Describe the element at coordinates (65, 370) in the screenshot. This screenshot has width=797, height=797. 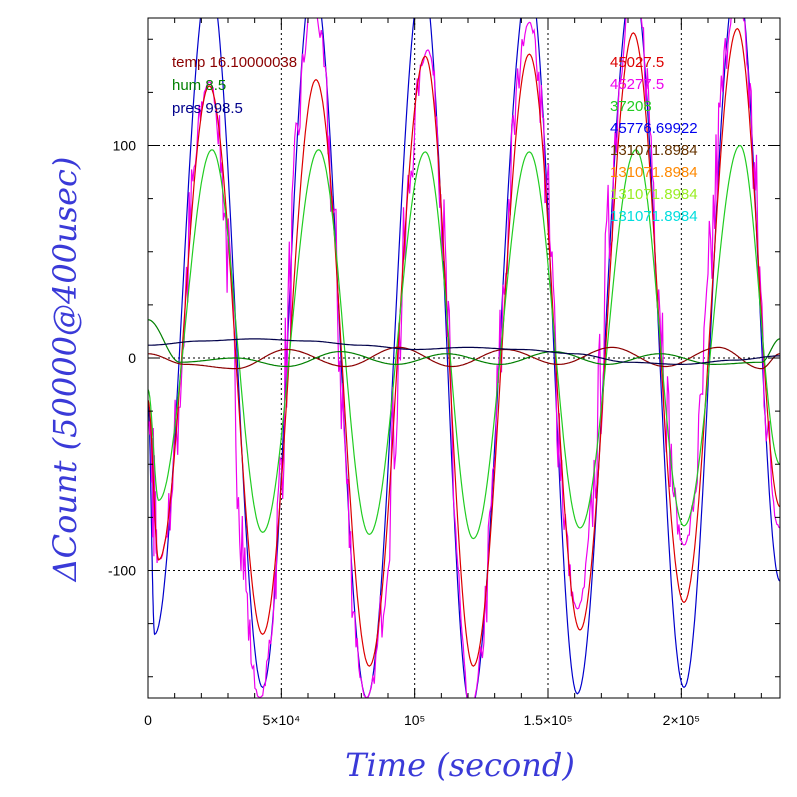
I see `y-axis-title: ΔCount (50000@400usec)` at that location.